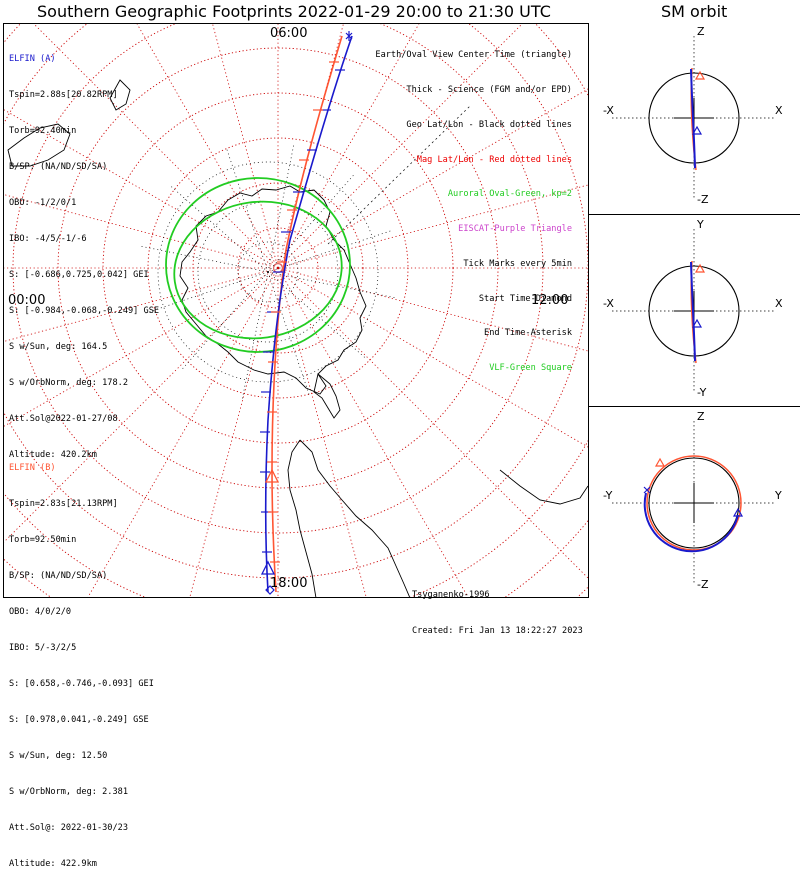  What do you see at coordinates (84, 311) in the screenshot?
I see `elfin-a-line: S: [-0.984,-0.068,-0.249] GSE` at bounding box center [84, 311].